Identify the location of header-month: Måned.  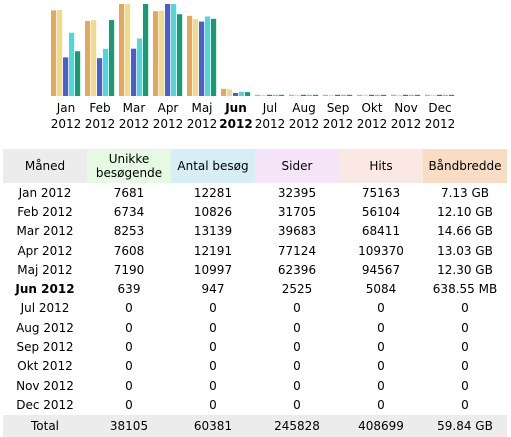
(45, 166).